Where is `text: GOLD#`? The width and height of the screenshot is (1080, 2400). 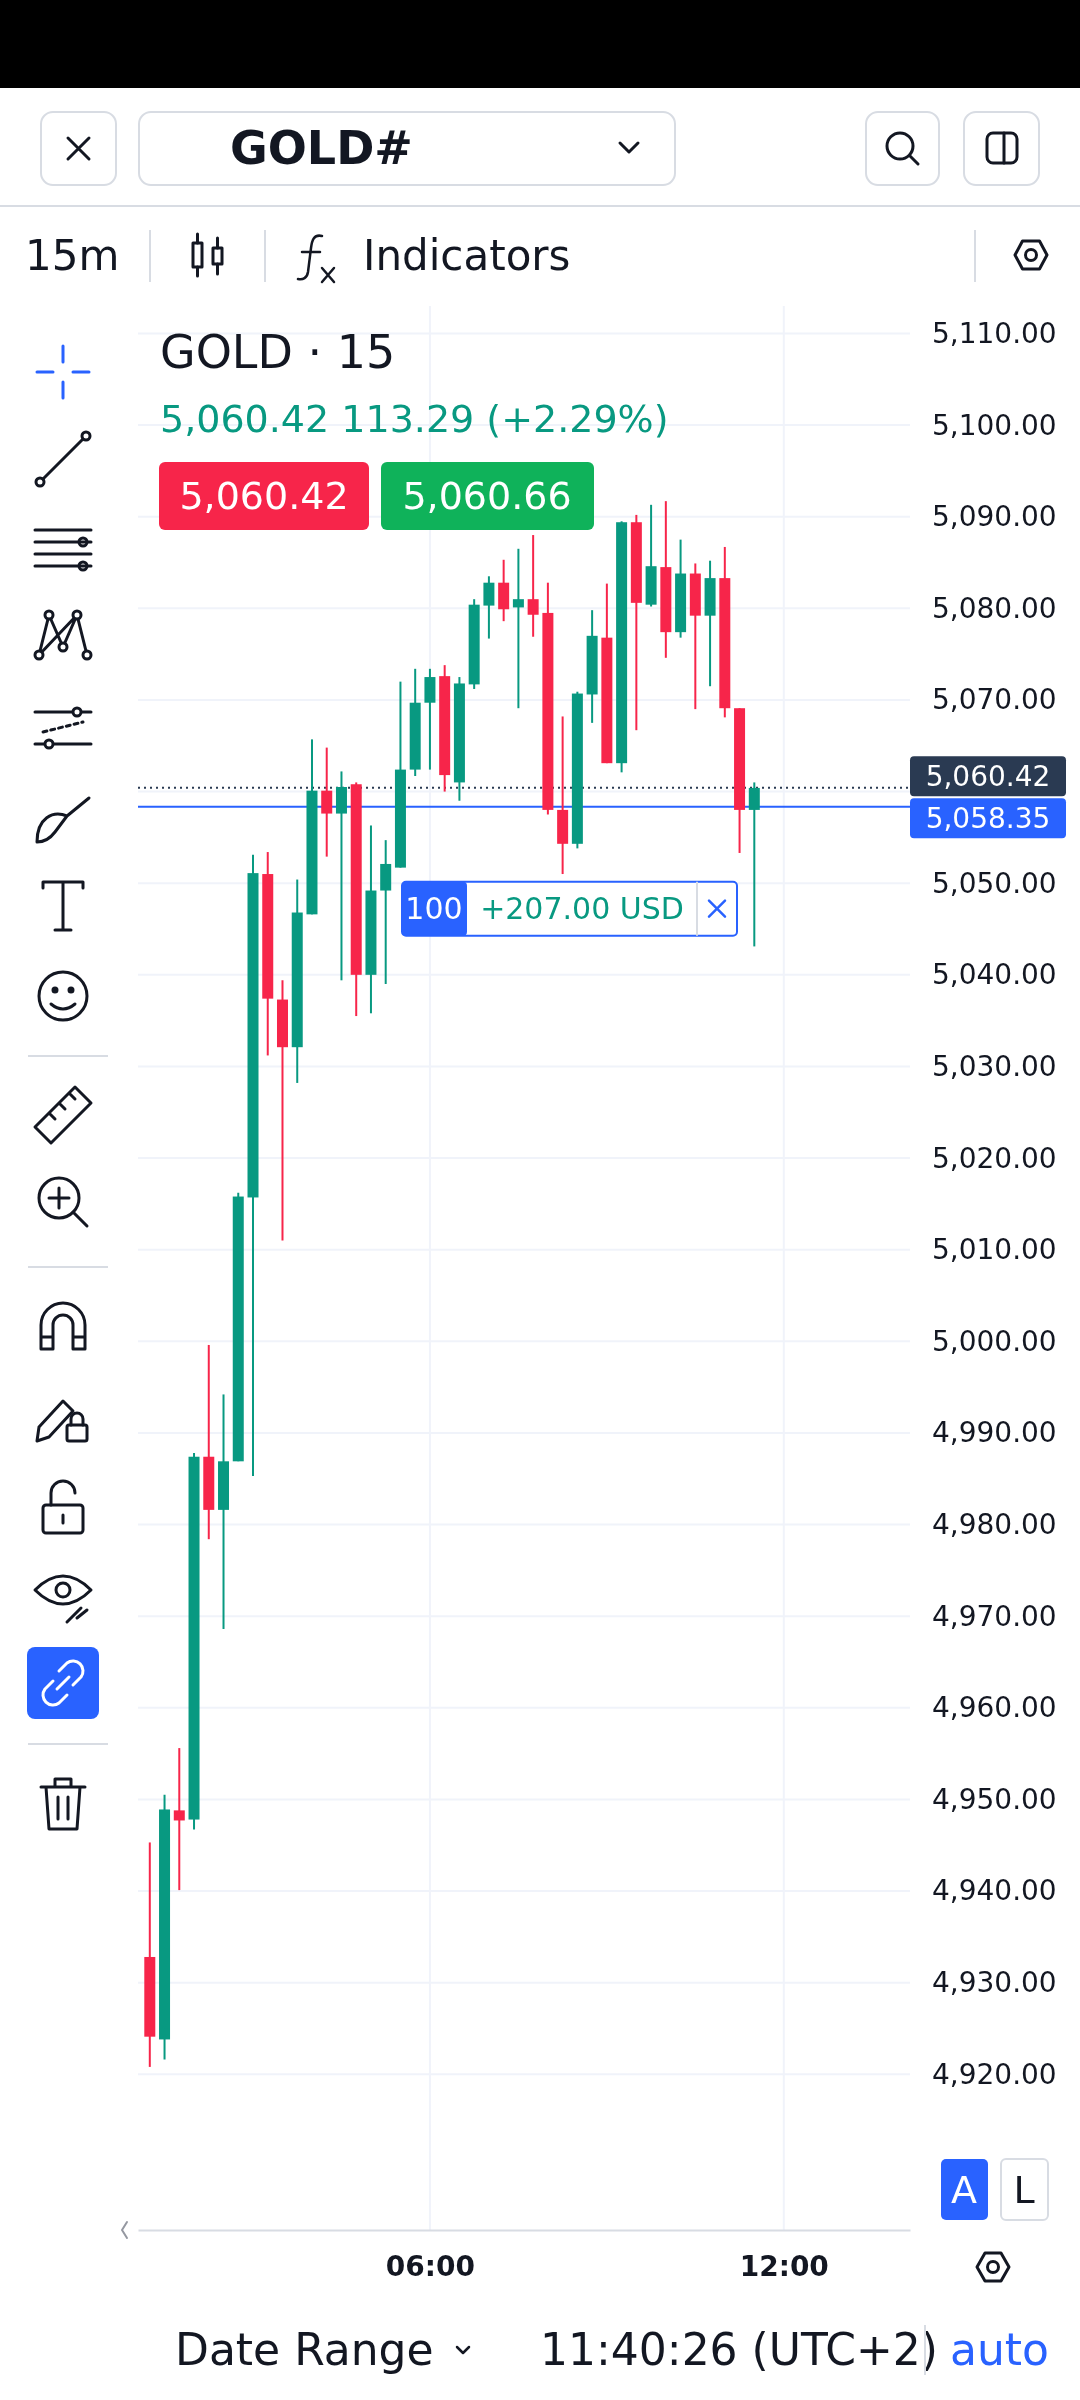 text: GOLD# is located at coordinates (321, 148).